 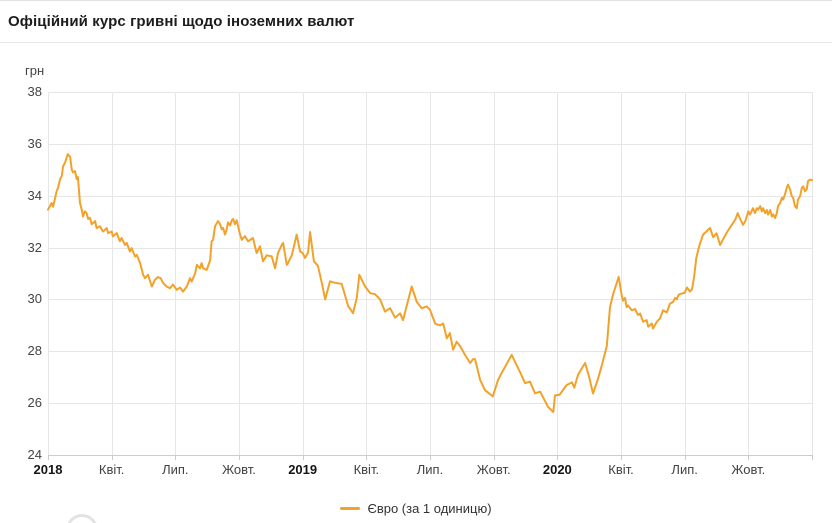 What do you see at coordinates (34, 143) in the screenshot?
I see `y-tick-label: 36` at bounding box center [34, 143].